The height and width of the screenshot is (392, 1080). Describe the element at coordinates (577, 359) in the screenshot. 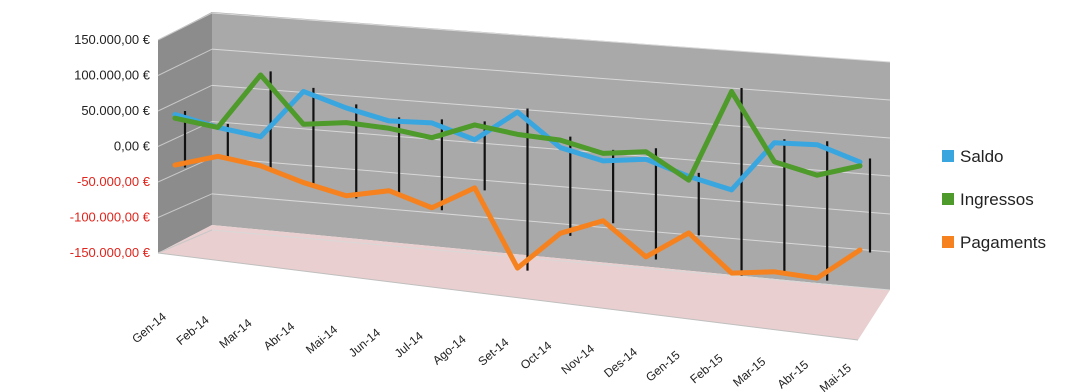

I see `x-tick-label: Nov-14` at that location.